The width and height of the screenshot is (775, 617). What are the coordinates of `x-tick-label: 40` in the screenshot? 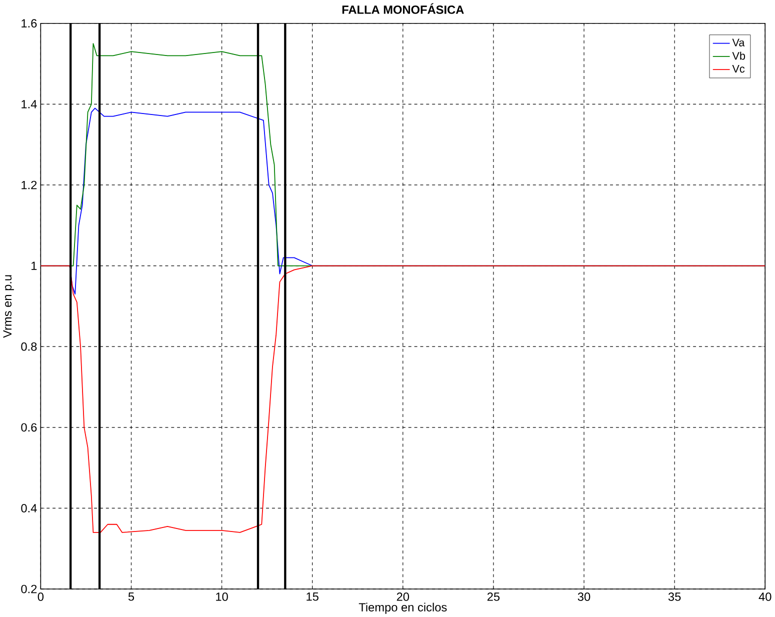 It's located at (765, 596).